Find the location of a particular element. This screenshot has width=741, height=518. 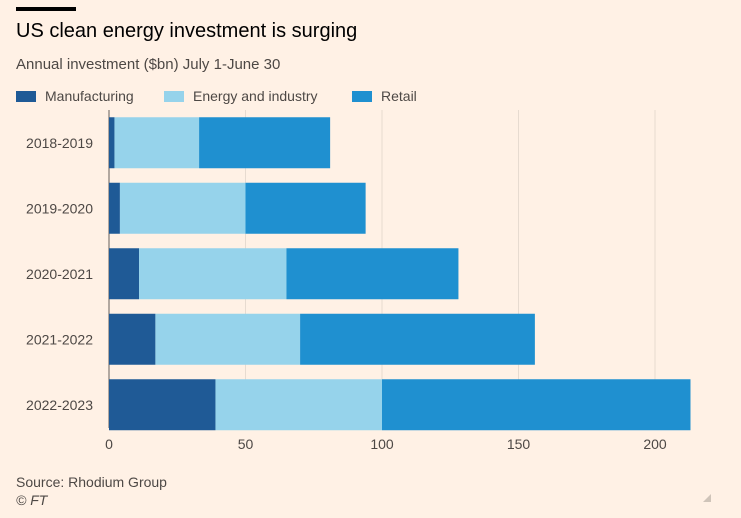

bar-retail-2022-2023 is located at coordinates (536, 405).